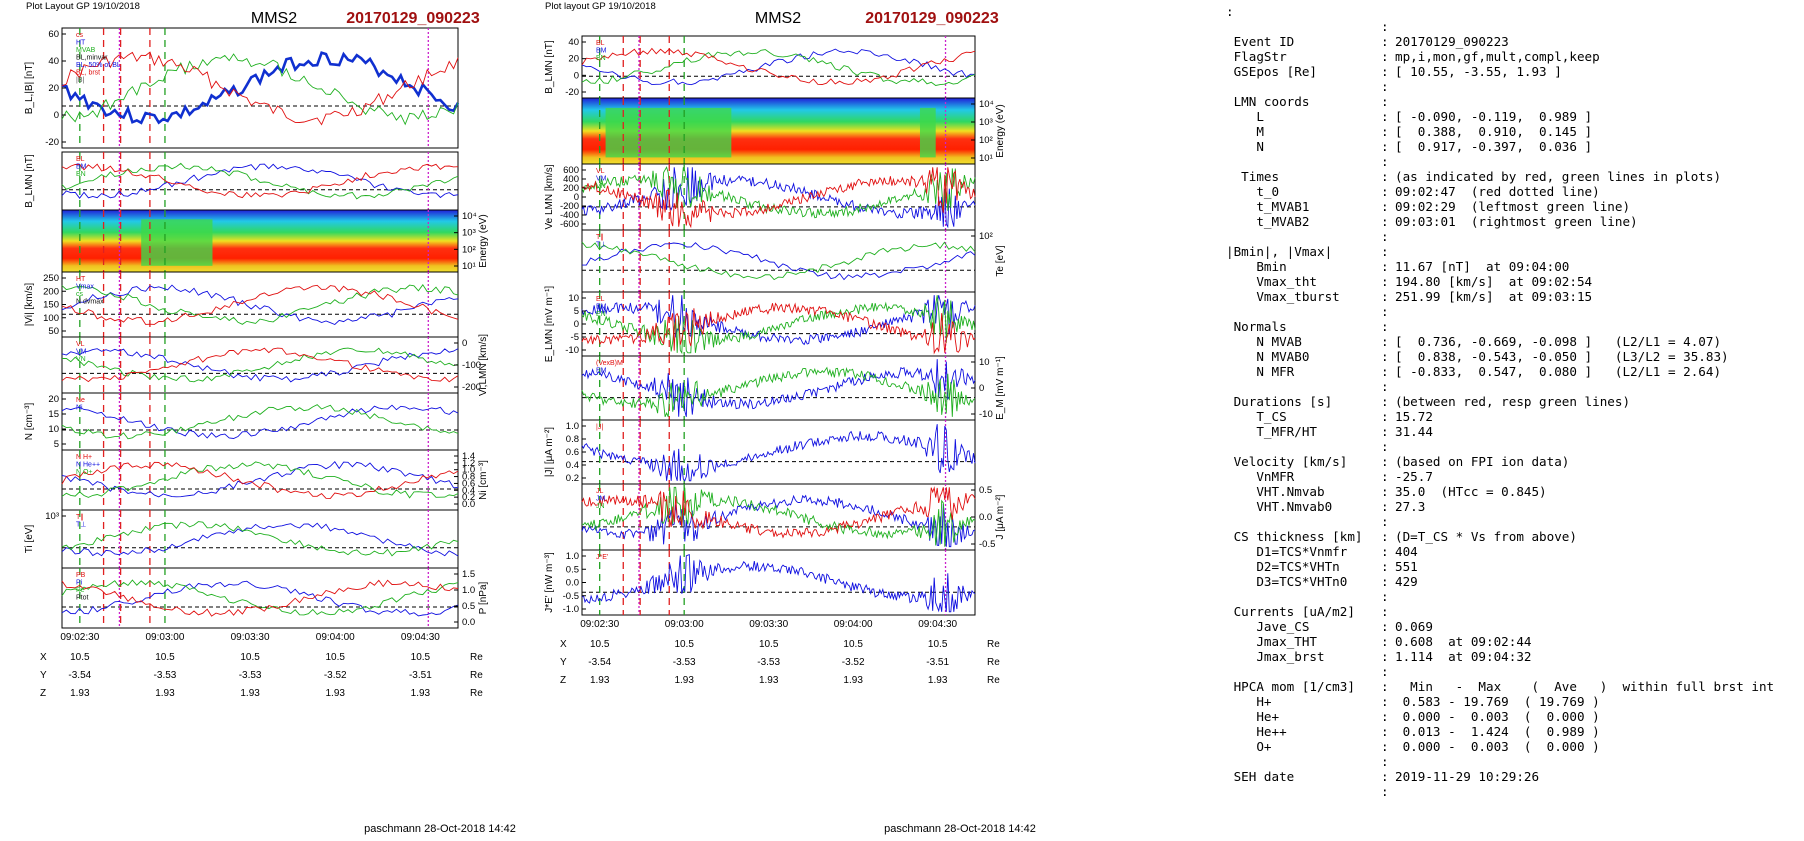 The width and height of the screenshot is (1804, 841). Describe the element at coordinates (600, 6) in the screenshot. I see `layout-label: Plot layout GP 19/10/2018` at that location.